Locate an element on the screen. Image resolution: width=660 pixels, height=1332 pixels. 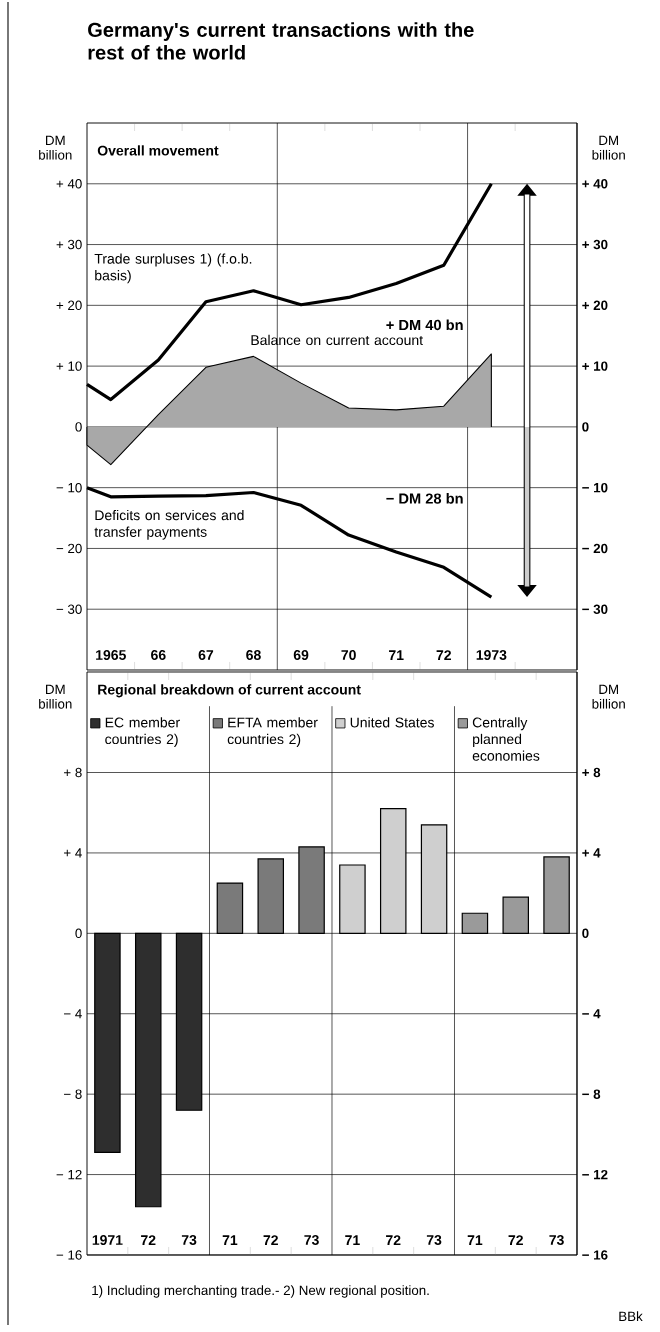
x-tick-label: 67 is located at coordinates (206, 655).